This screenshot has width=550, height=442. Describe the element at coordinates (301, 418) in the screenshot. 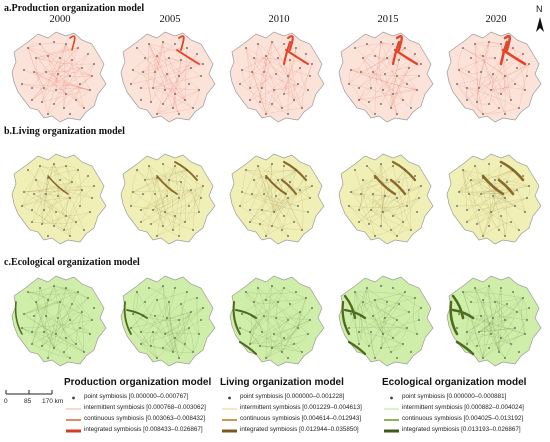

I see `legend-label: continuous symbiosis [0.004614–0.012943]` at that location.